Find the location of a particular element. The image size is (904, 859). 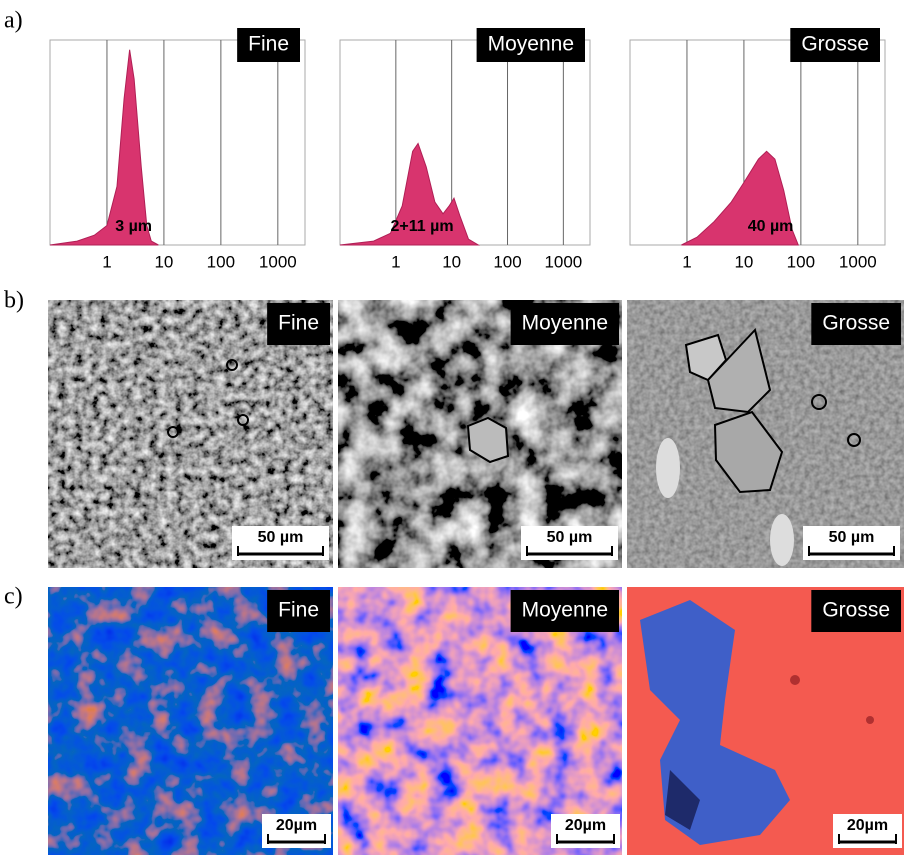

panel-label: a) is located at coordinates (13, 21).